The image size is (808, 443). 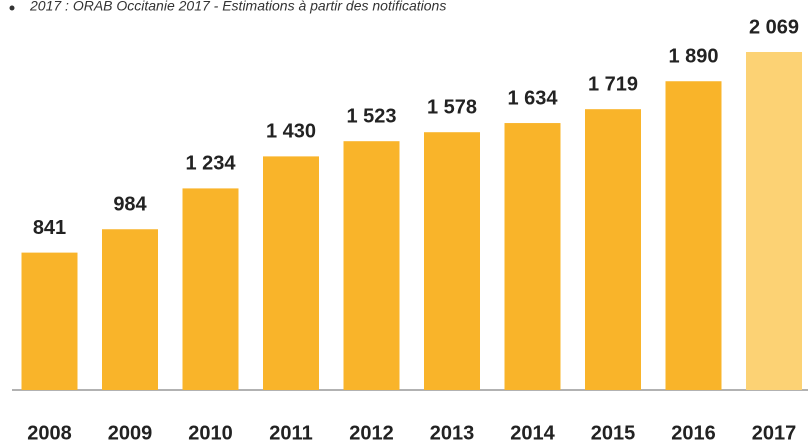 I want to click on x-tick-label: 2015, so click(x=613, y=432).